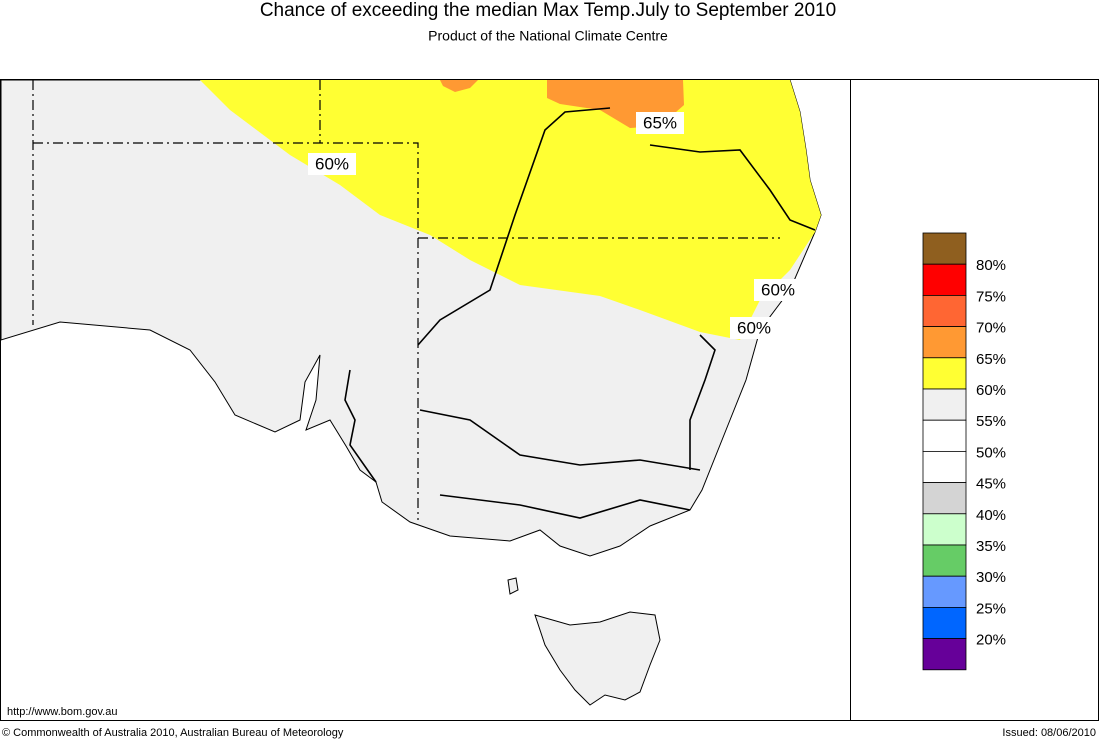 The height and width of the screenshot is (740, 1099). What do you see at coordinates (991, 577) in the screenshot?
I see `legend-label: 30%` at bounding box center [991, 577].